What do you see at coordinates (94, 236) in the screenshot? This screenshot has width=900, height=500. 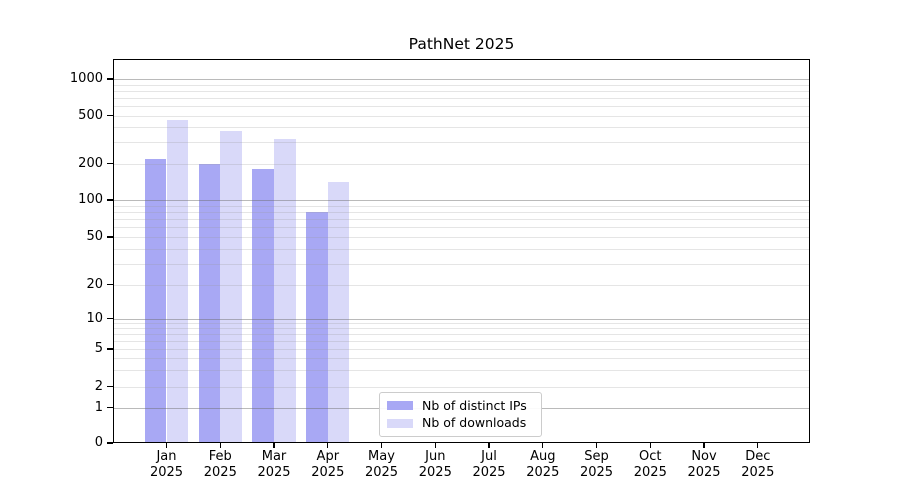 I see `y-tick-label-50: 50` at bounding box center [94, 236].